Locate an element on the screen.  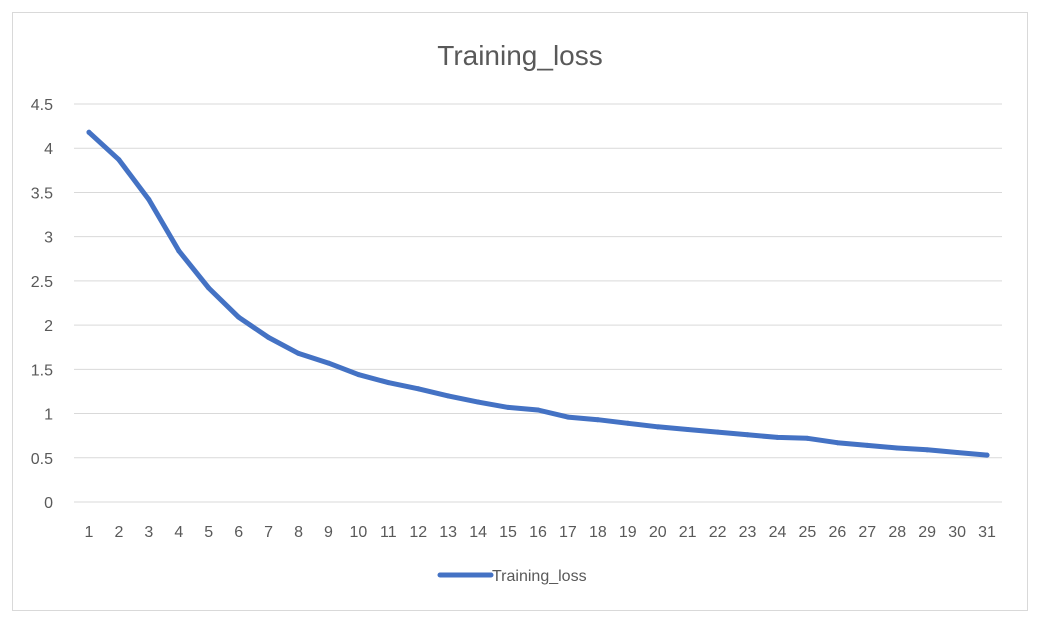
x-tick-label: 14 is located at coordinates (478, 532).